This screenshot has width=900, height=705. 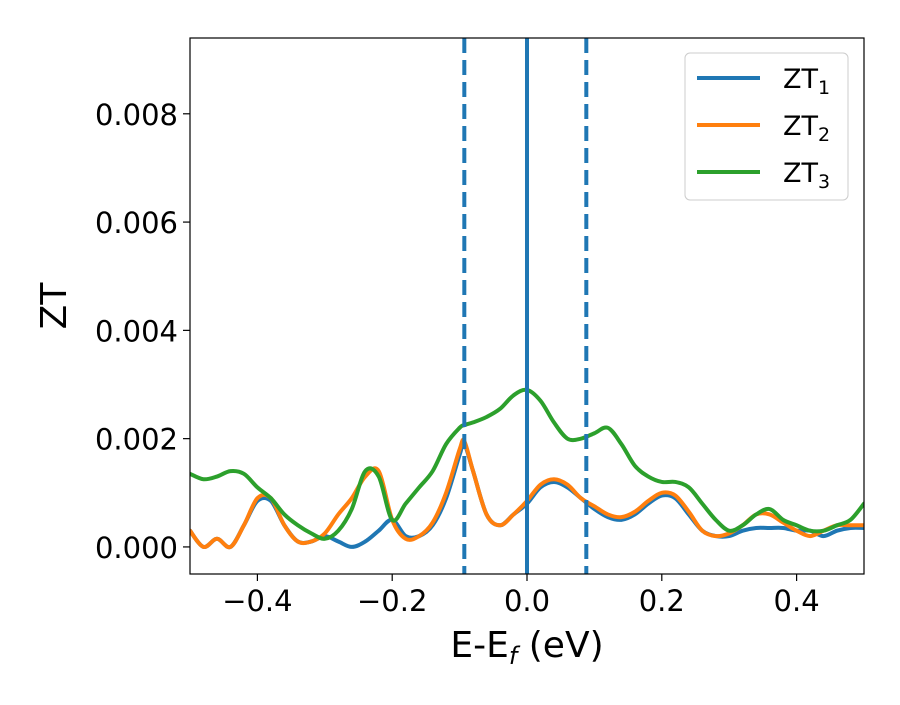 I want to click on legend-label-zt1: ZT1, so click(x=806, y=81).